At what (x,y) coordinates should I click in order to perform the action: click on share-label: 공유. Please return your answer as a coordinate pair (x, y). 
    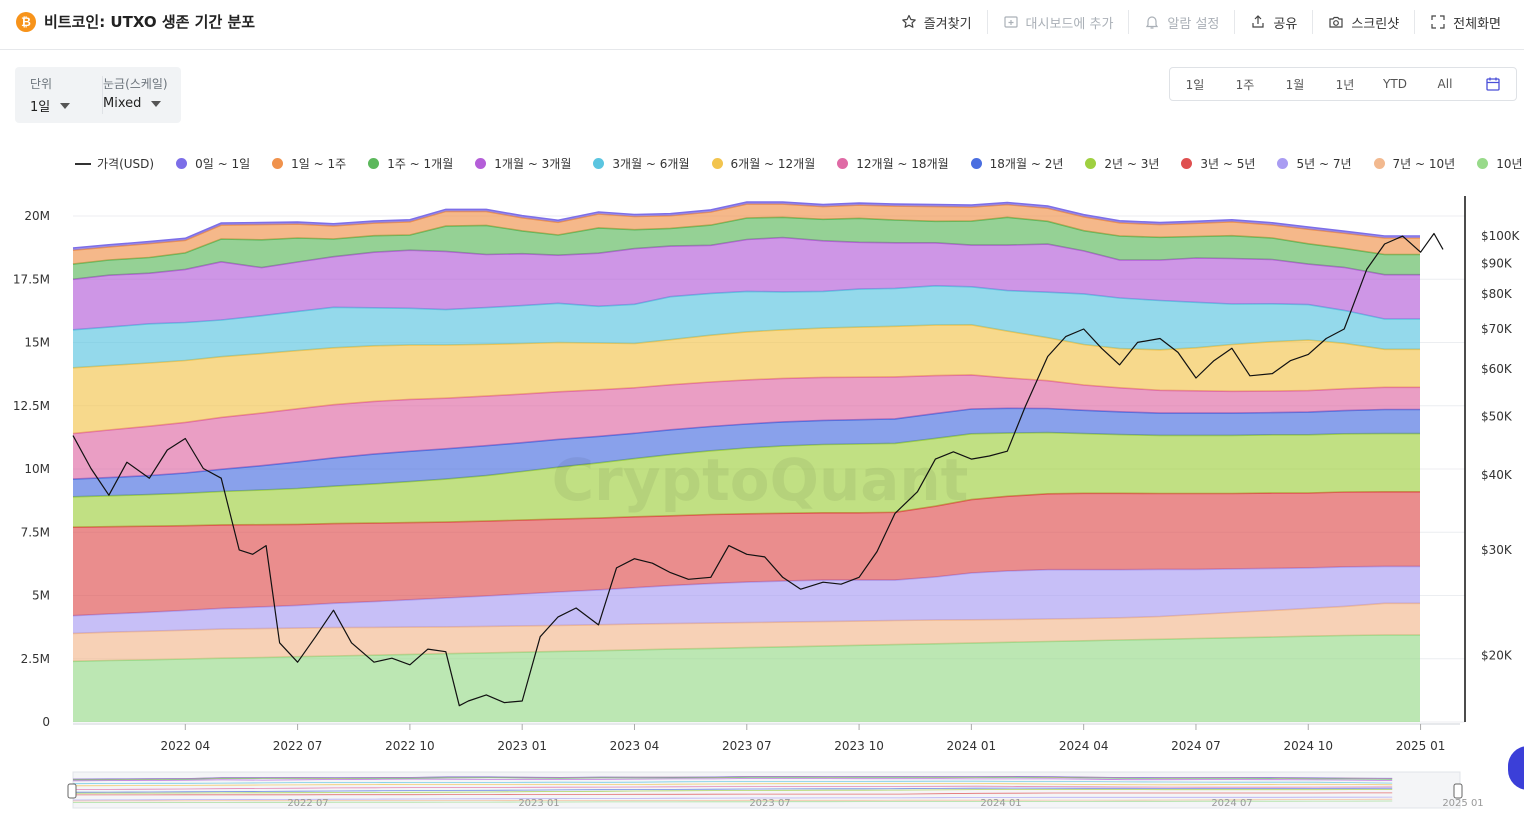
    Looking at the image, I should click on (1285, 24).